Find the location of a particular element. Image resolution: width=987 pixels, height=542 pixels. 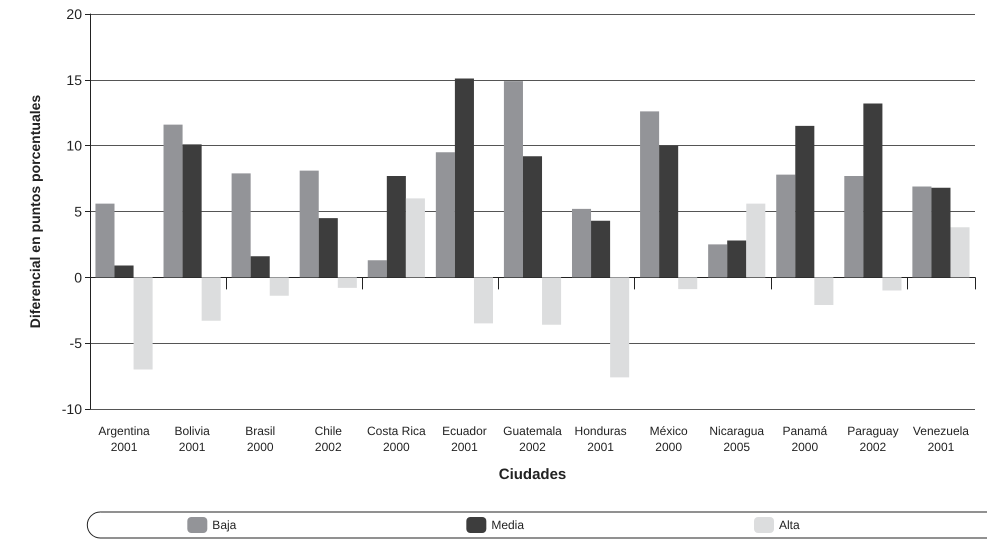

y-tick-label: -10 is located at coordinates (72, 409).